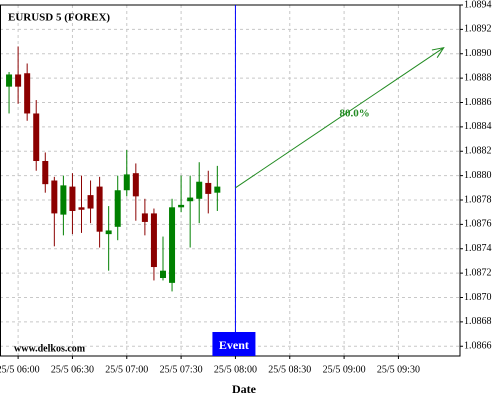 This screenshot has height=400, width=500. Describe the element at coordinates (478, 53) in the screenshot. I see `y-tick-label: 1.0890` at that location.